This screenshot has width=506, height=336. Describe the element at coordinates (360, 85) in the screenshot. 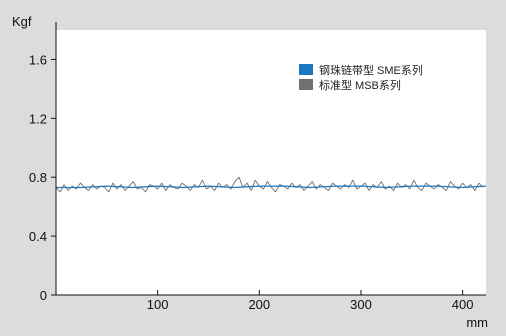

I see `legend-label: 标准型 MSB系列` at that location.